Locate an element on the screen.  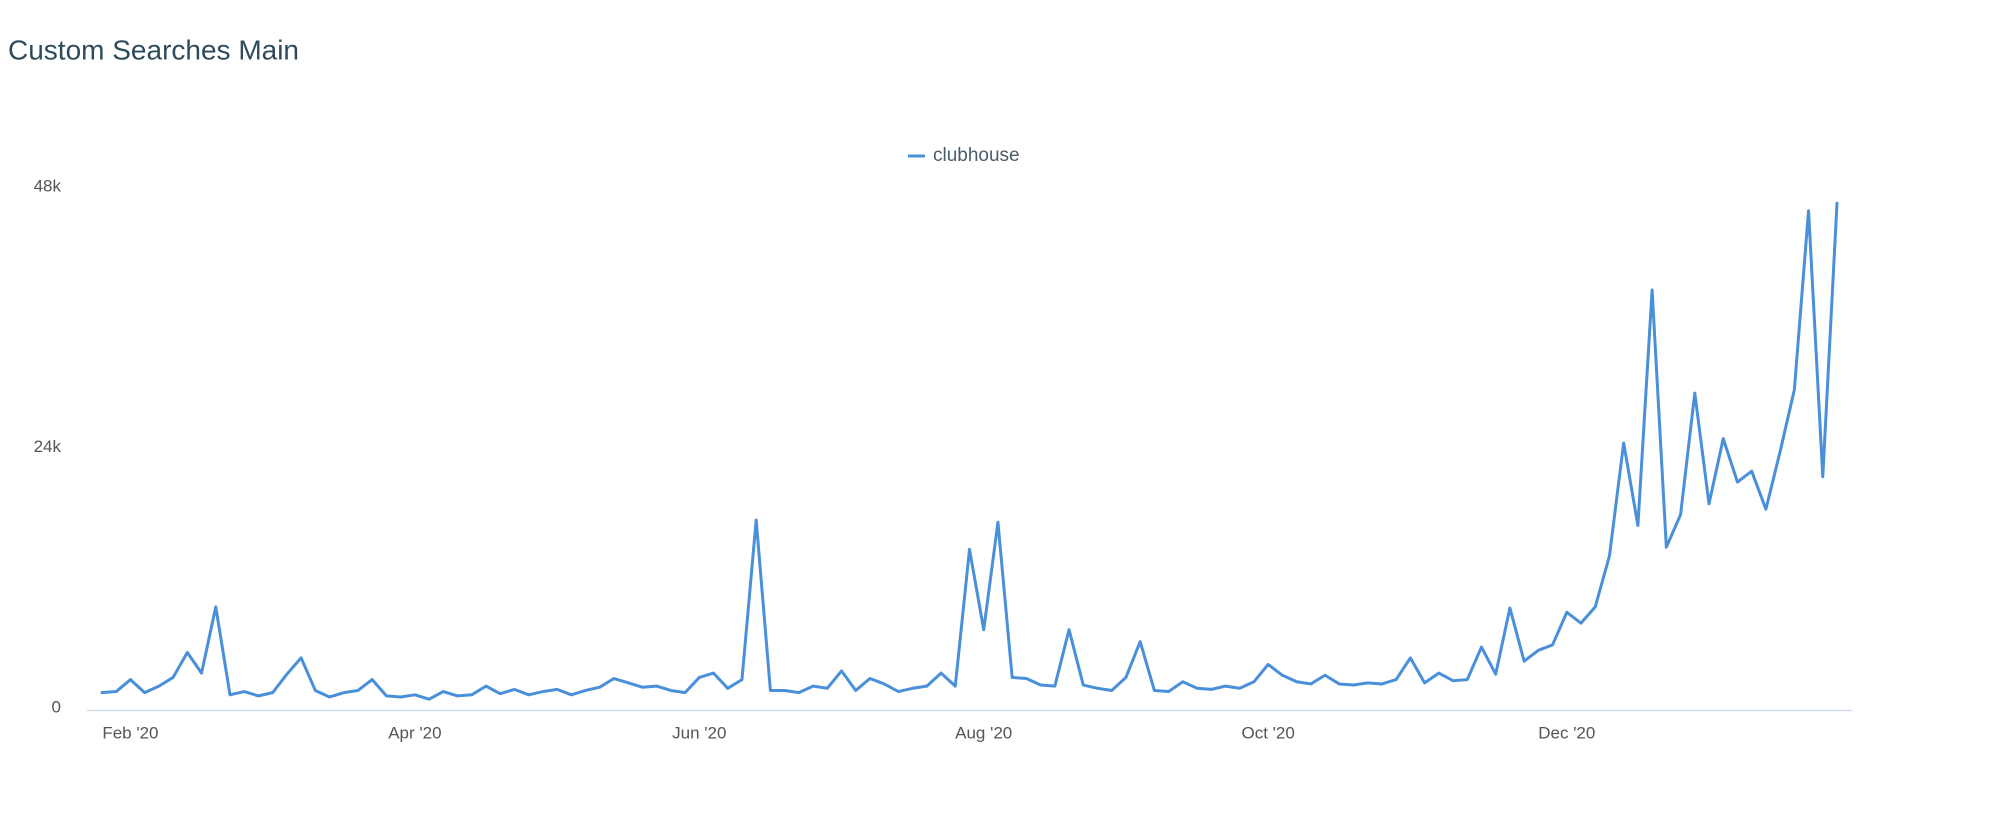
x-tick-label: Dec '20 is located at coordinates (1566, 732).